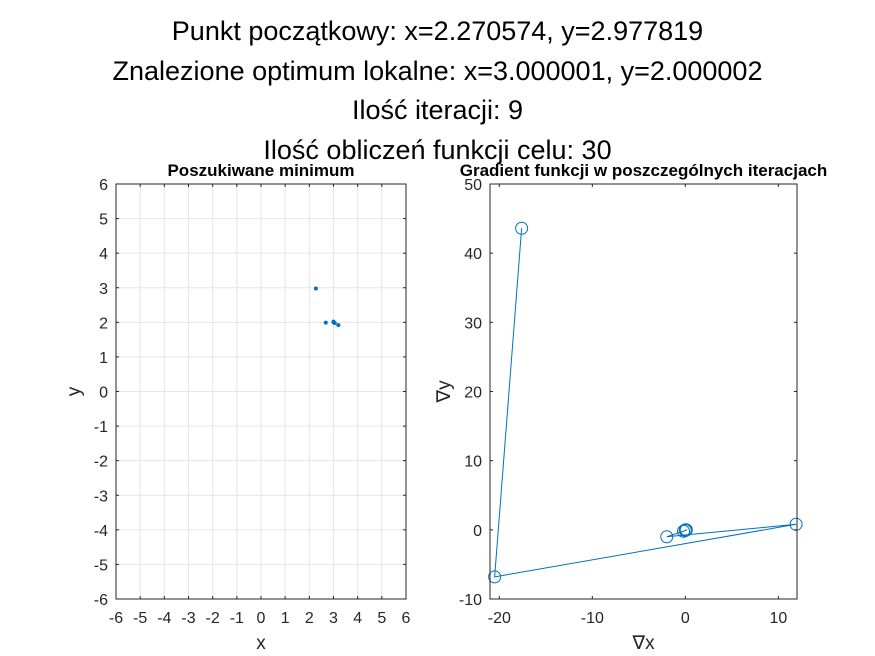 The image size is (875, 656). What do you see at coordinates (101, 600) in the screenshot?
I see `y-tick-label: -6` at bounding box center [101, 600].